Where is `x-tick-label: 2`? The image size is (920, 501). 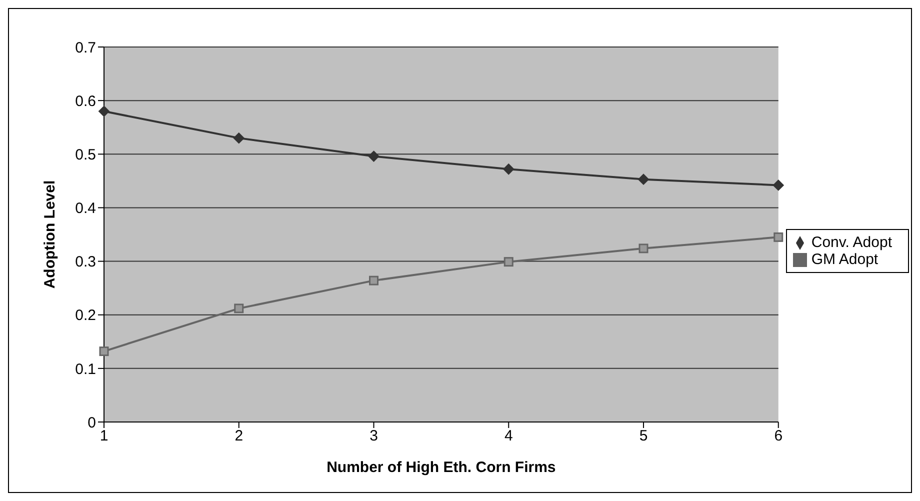 x-tick-label: 2 is located at coordinates (239, 436).